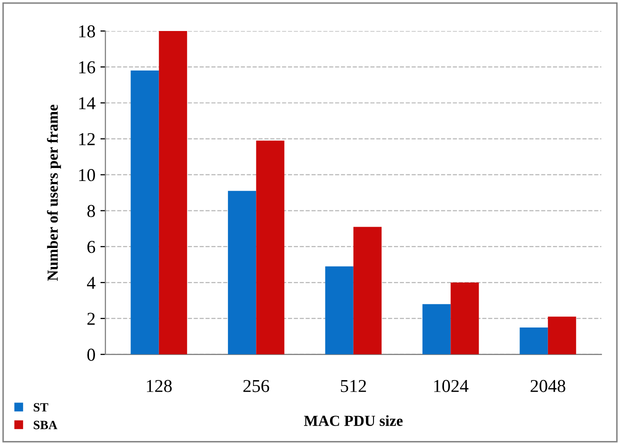 The width and height of the screenshot is (620, 443). What do you see at coordinates (46, 425) in the screenshot?
I see `legend-label: SBA` at bounding box center [46, 425].